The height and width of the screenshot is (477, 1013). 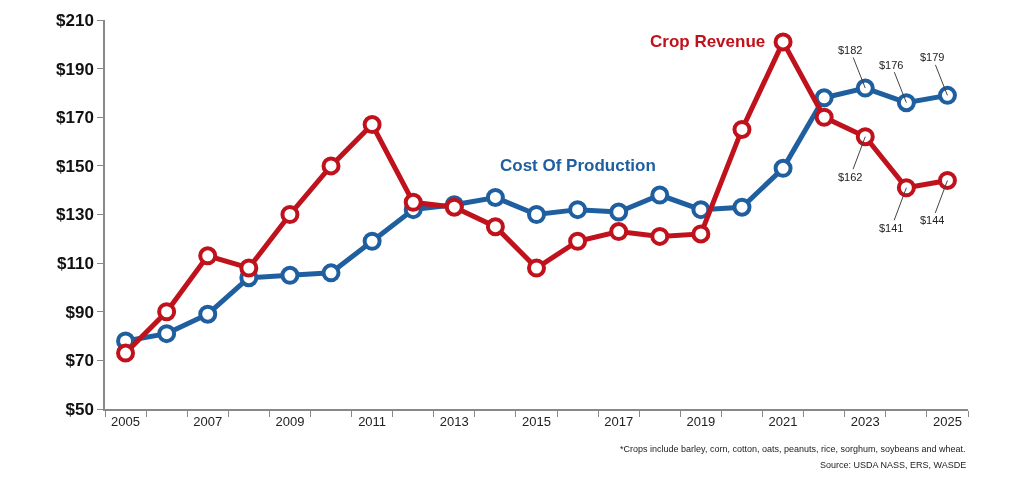 What do you see at coordinates (850, 177) in the screenshot?
I see `data-label: $162` at bounding box center [850, 177].